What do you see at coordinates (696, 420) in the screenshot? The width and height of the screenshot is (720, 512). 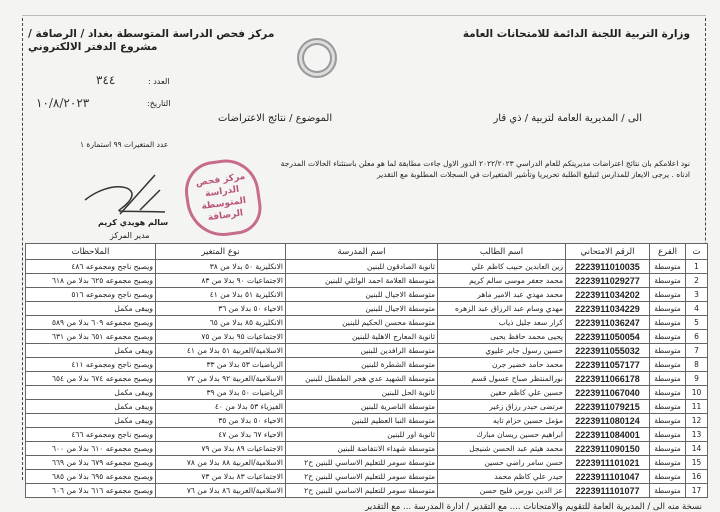 I see `cell-index: 12` at bounding box center [696, 420].